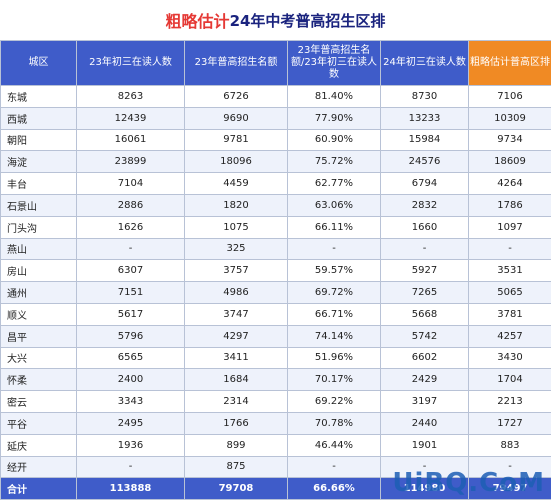 This screenshot has height=500, width=551. What do you see at coordinates (38, 271) in the screenshot?
I see `city-cell: 房山` at bounding box center [38, 271].